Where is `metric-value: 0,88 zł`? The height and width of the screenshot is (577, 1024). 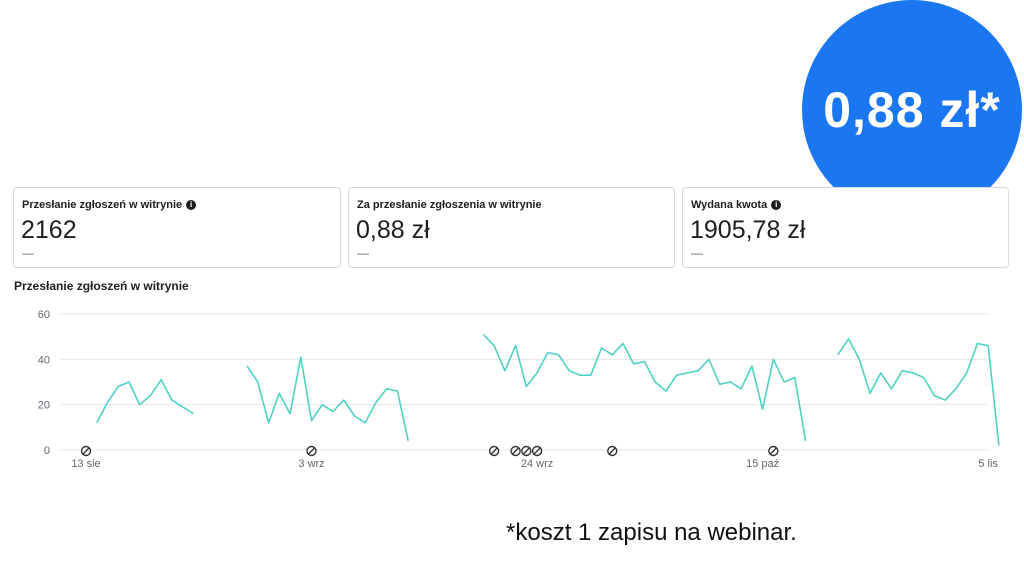
metric-value: 0,88 zł is located at coordinates (393, 230).